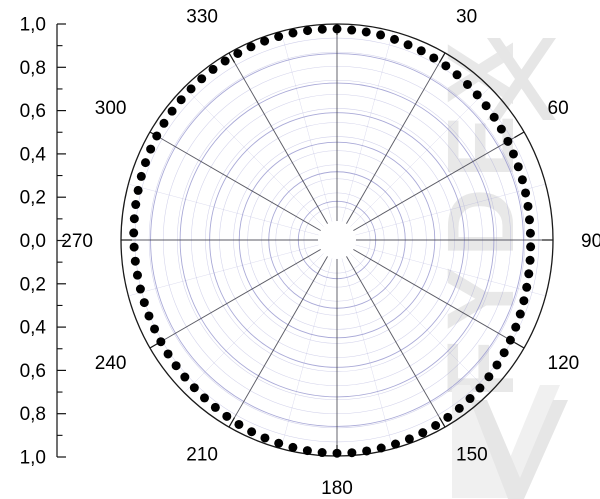 The width and height of the screenshot is (600, 499). I want to click on watermark-x-icon, so click(521, 79).